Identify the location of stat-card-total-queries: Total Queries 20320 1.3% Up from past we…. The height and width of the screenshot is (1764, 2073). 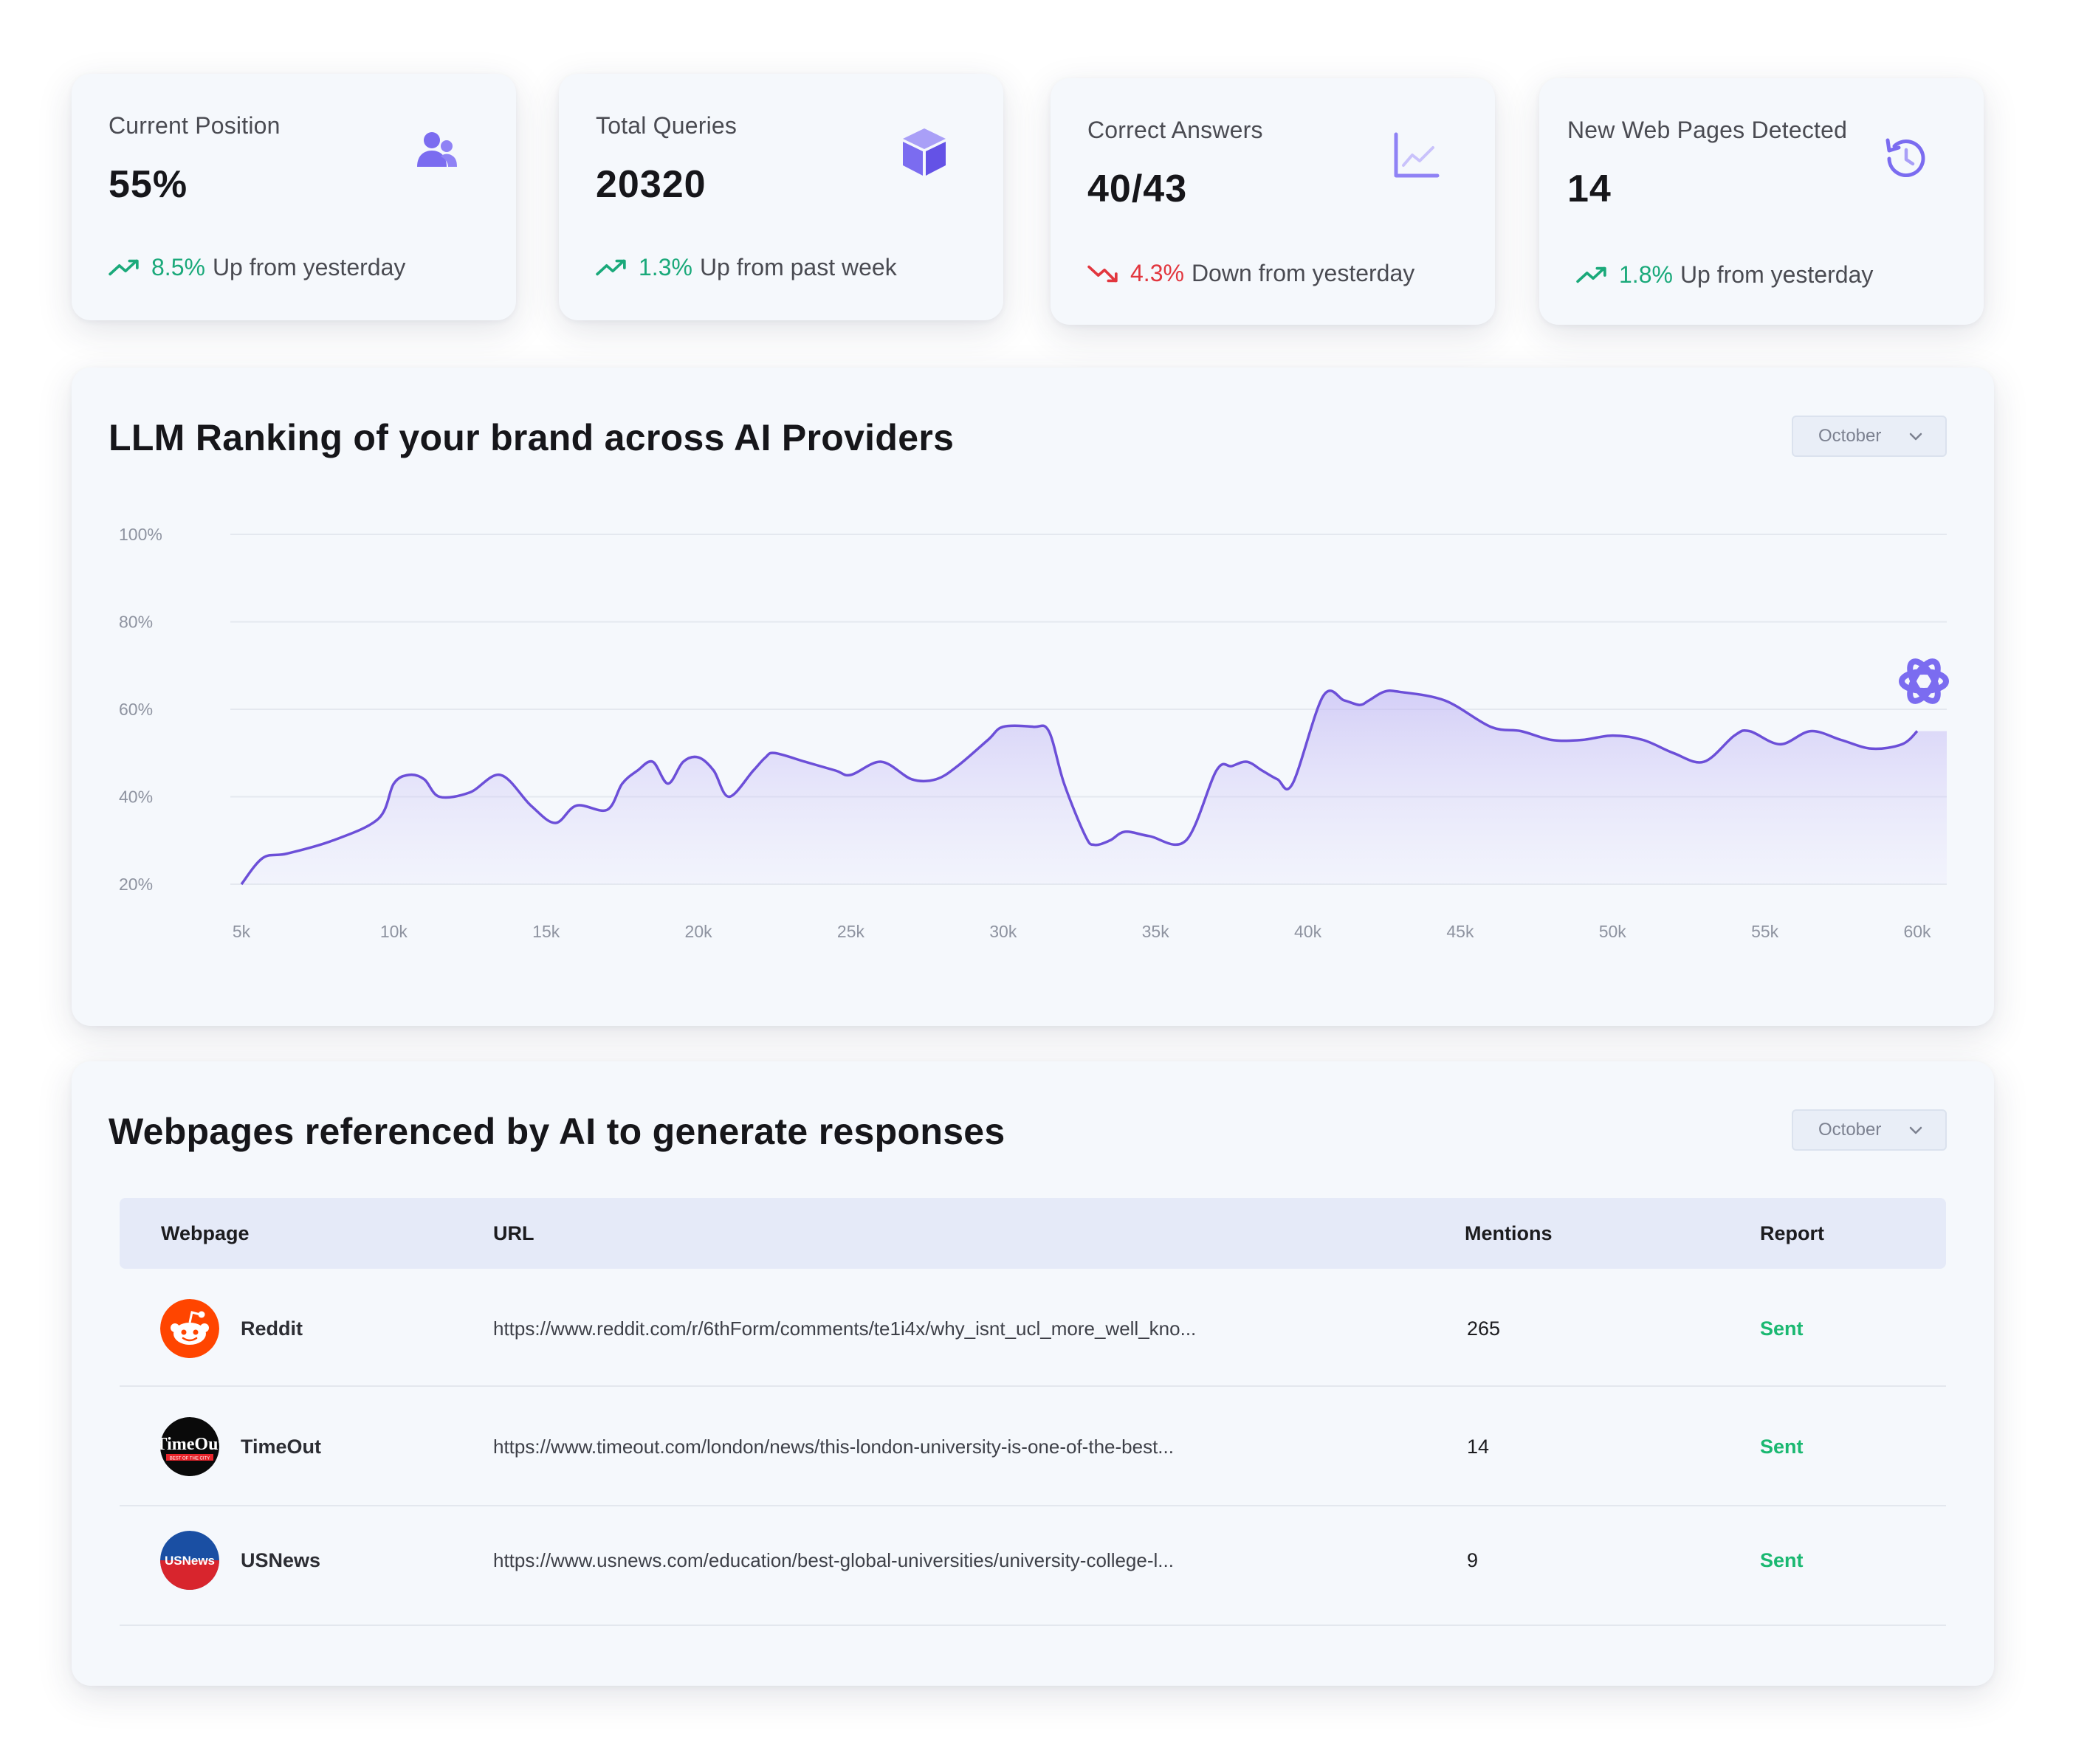
(781, 197).